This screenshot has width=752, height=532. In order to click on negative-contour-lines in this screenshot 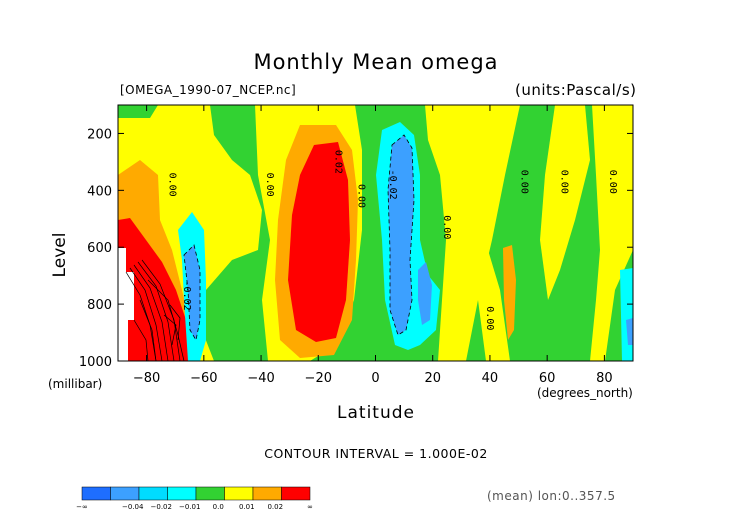, I will do `click(299, 238)`.